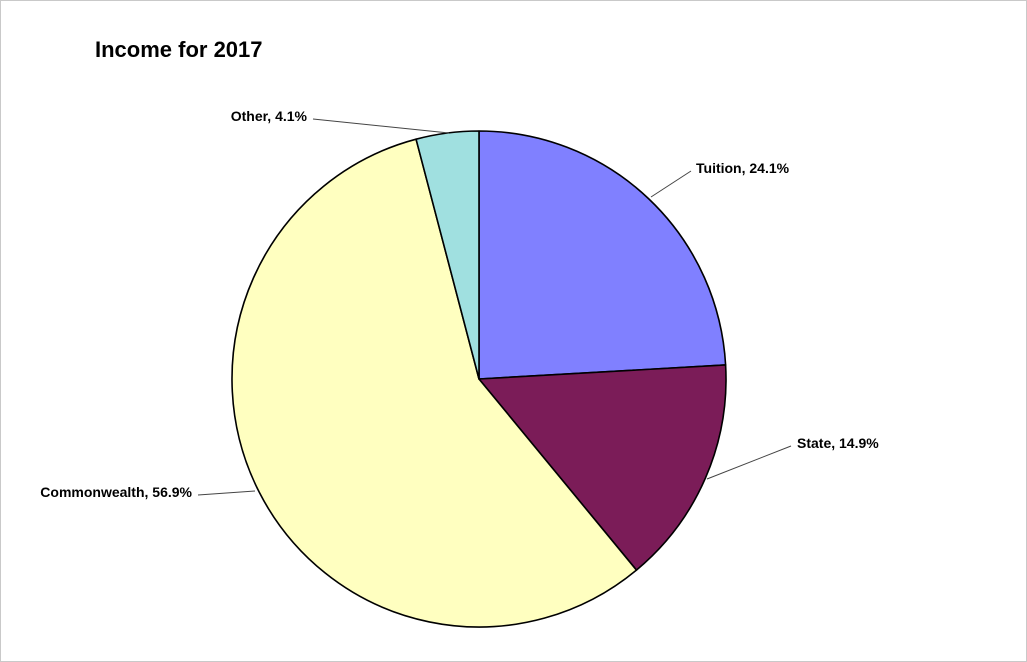  I want to click on pie-slice-tuition, so click(602, 255).